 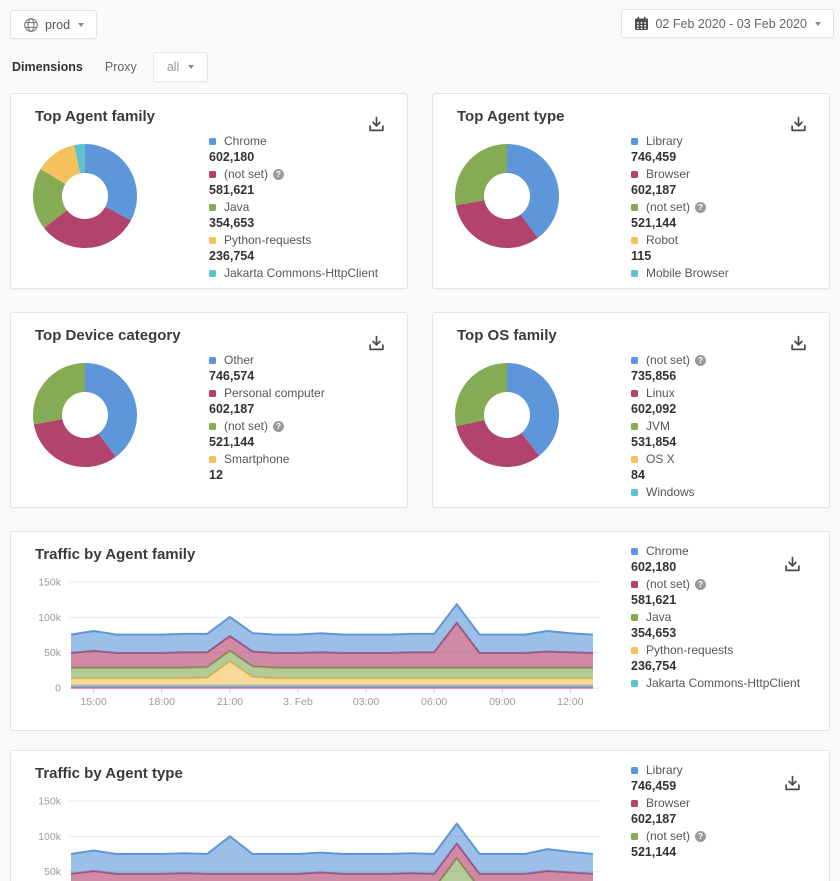 I want to click on download-icon, so click(x=792, y=783).